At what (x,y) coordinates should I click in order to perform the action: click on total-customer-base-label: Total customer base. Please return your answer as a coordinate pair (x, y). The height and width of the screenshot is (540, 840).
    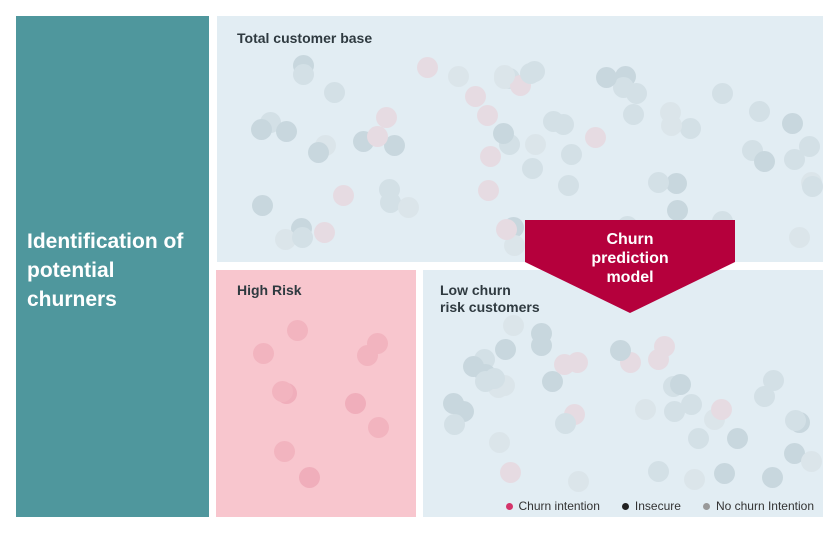
    Looking at the image, I should click on (305, 38).